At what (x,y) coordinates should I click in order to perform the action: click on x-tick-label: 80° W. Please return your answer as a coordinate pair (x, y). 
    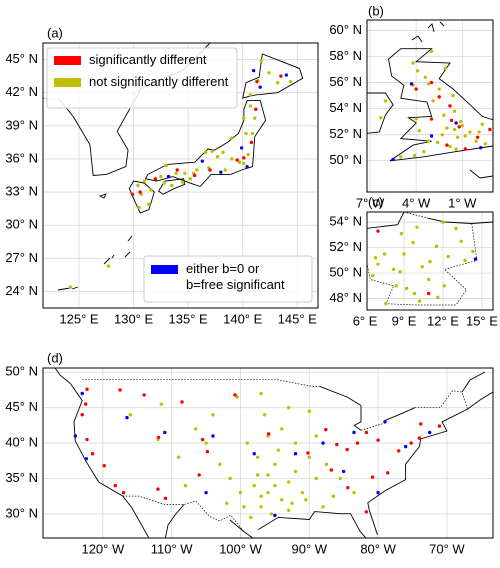
    Looking at the image, I should click on (378, 548).